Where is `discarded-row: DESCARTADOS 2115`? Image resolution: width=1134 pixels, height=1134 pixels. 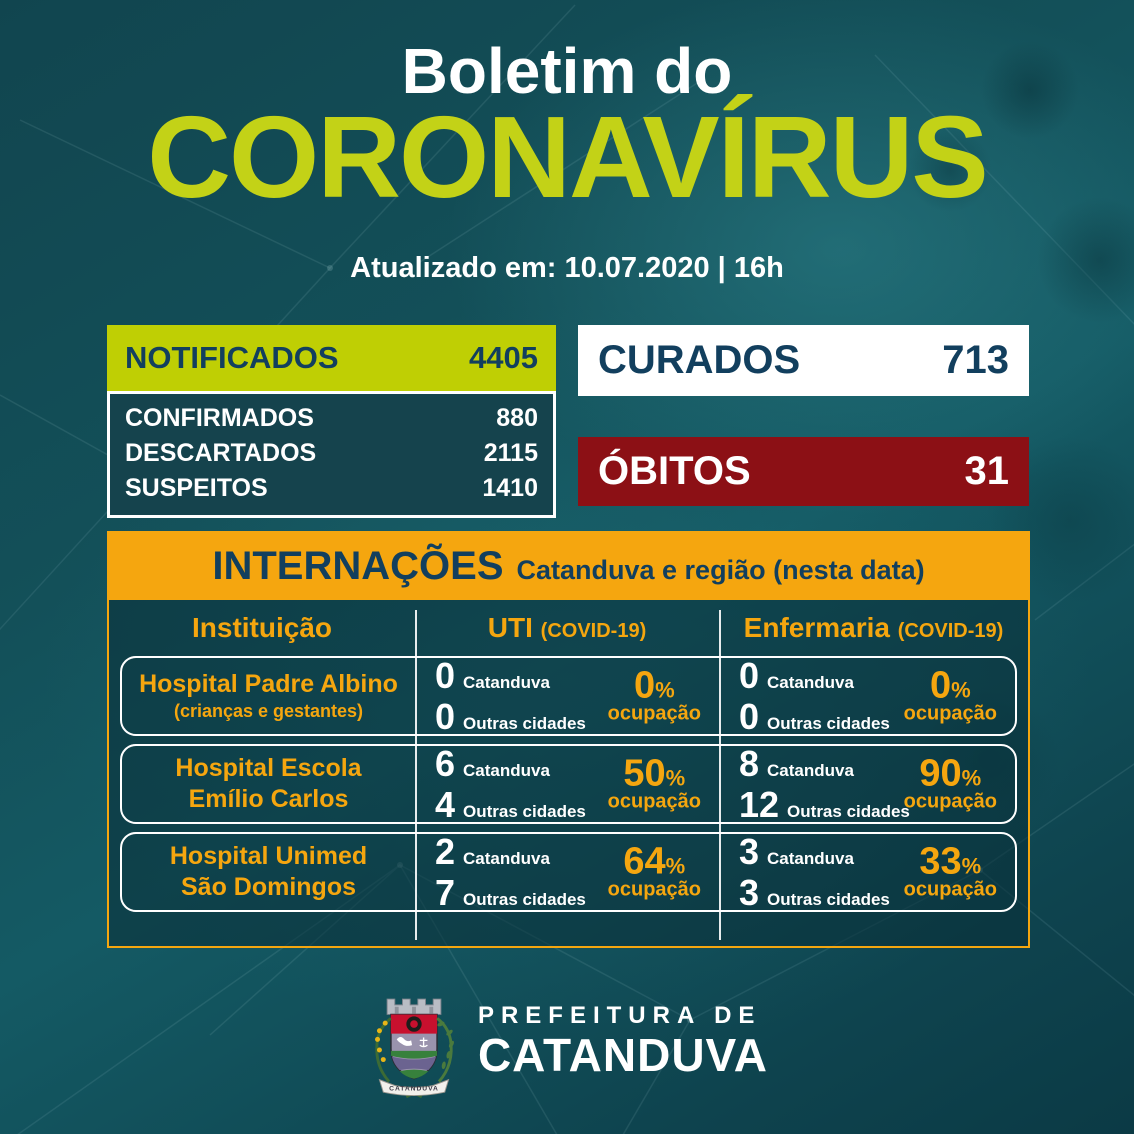
discarded-row: DESCARTADOS 2115 is located at coordinates (331, 453).